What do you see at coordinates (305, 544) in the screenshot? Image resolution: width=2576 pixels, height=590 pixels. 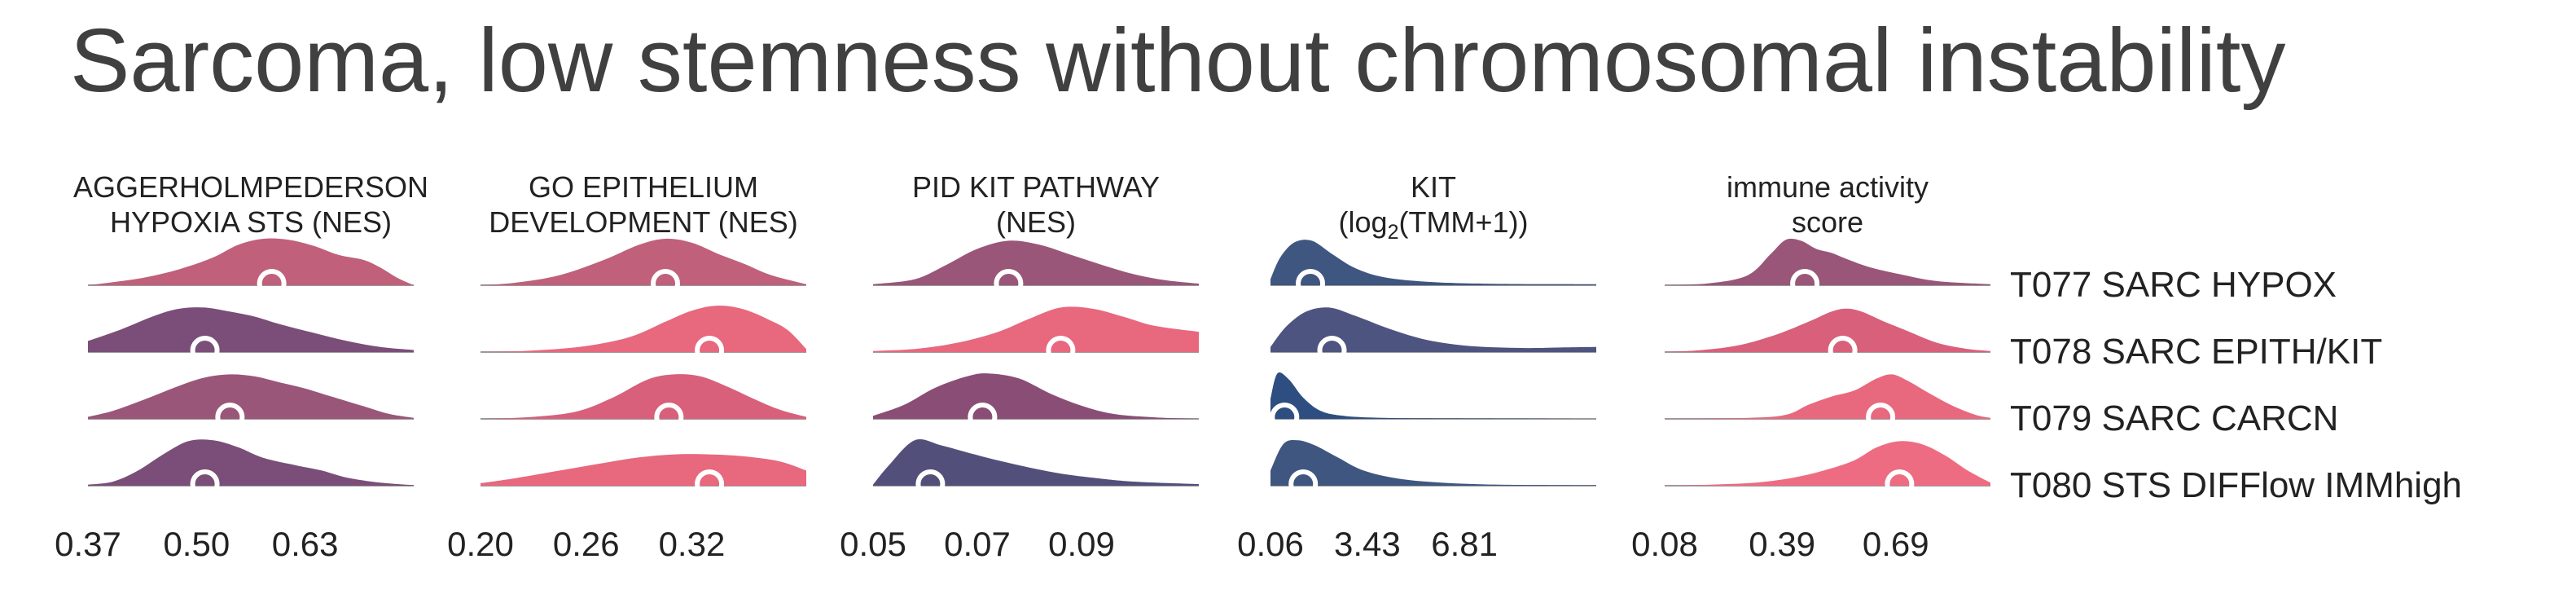 I see `x-tick-label: 0.63` at bounding box center [305, 544].